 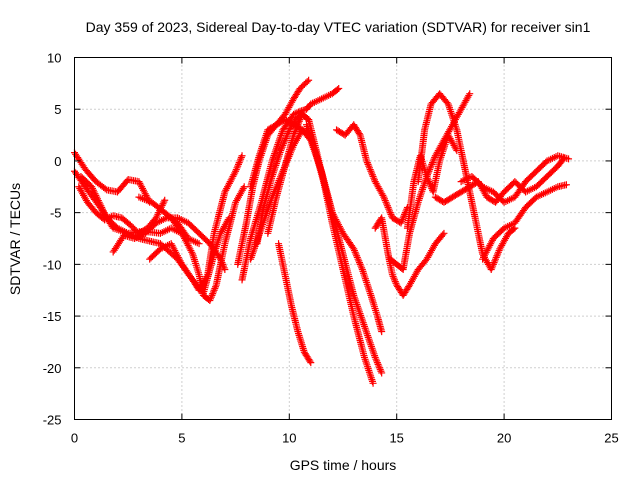 What do you see at coordinates (57, 109) in the screenshot?
I see `y-tick-label: 5` at bounding box center [57, 109].